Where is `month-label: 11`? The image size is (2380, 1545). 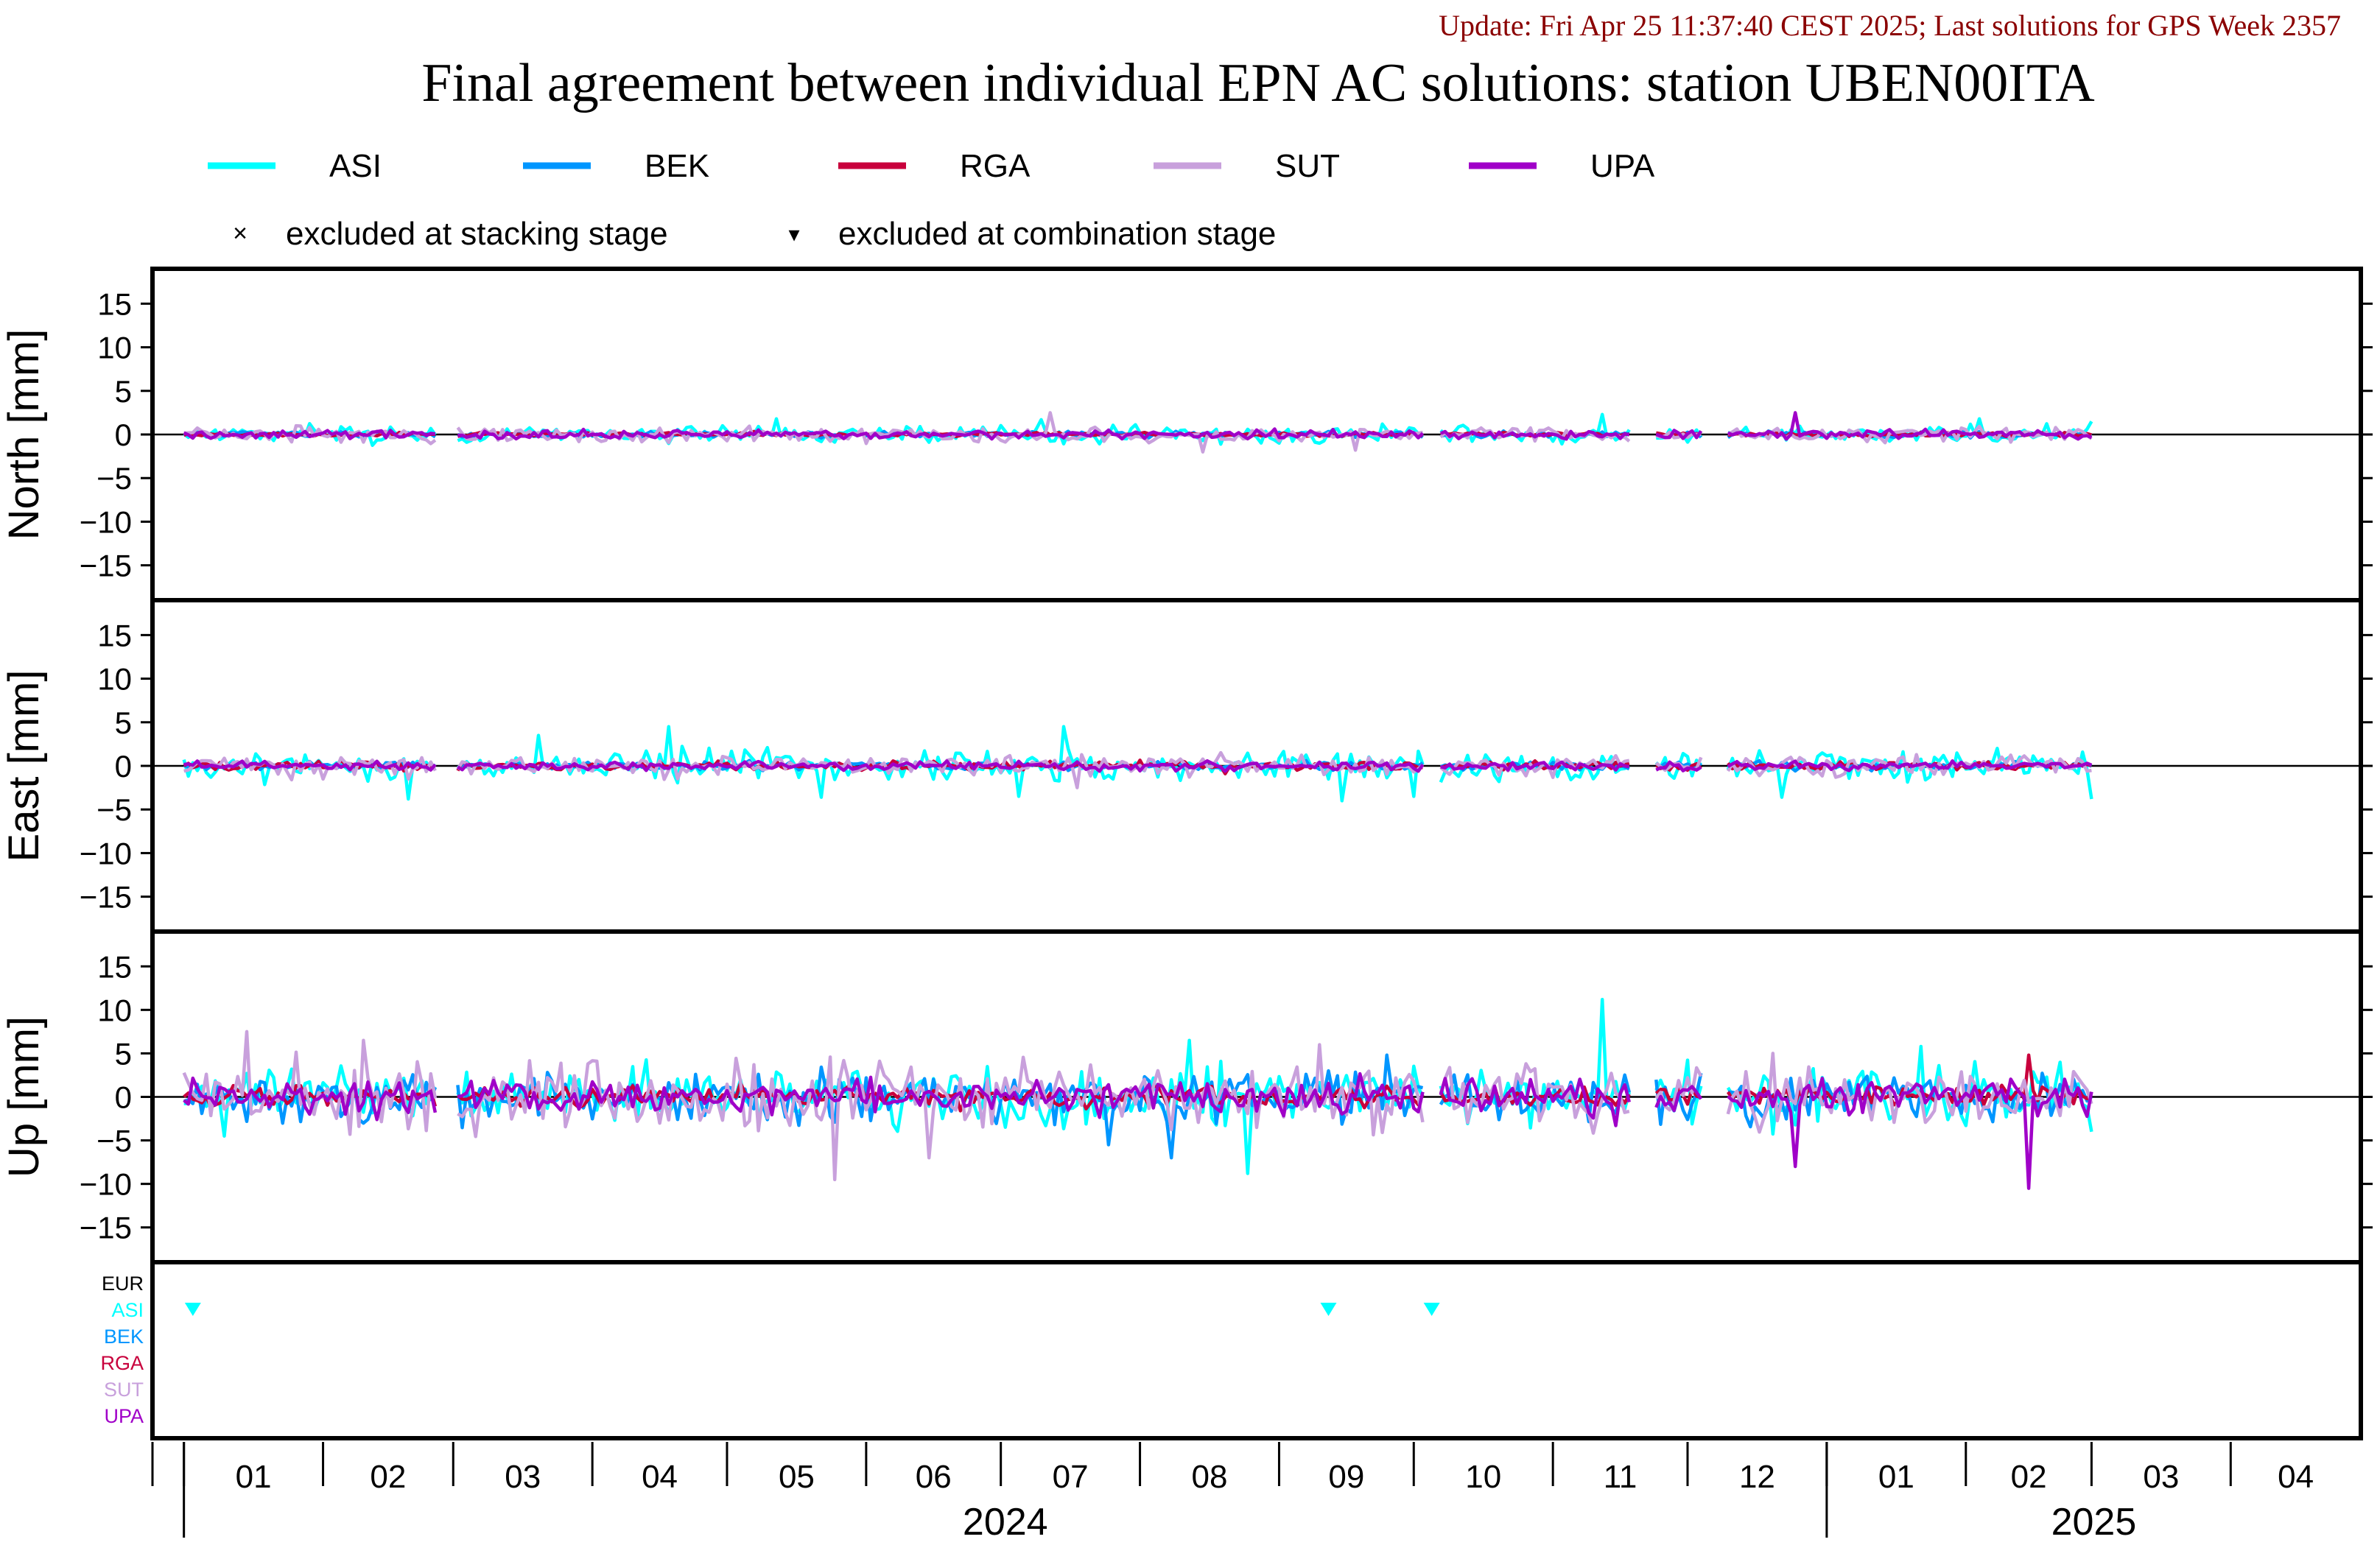 month-label: 11 is located at coordinates (1620, 1477).